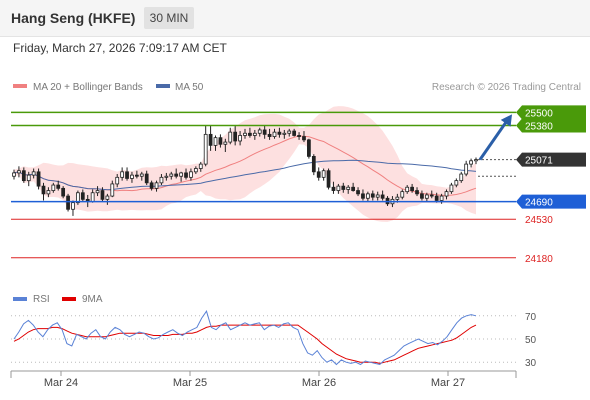  I want to click on rsi-axis-label-70: 70, so click(531, 317).